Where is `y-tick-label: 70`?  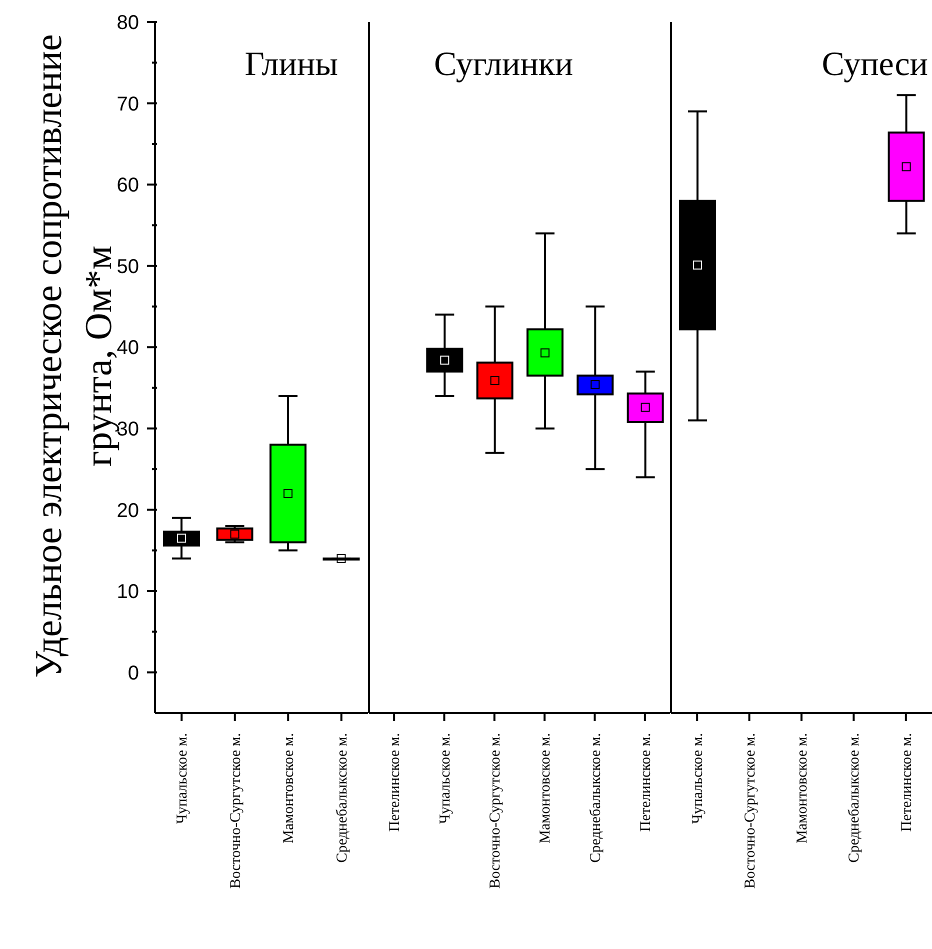
y-tick-label: 70 is located at coordinates (127, 104).